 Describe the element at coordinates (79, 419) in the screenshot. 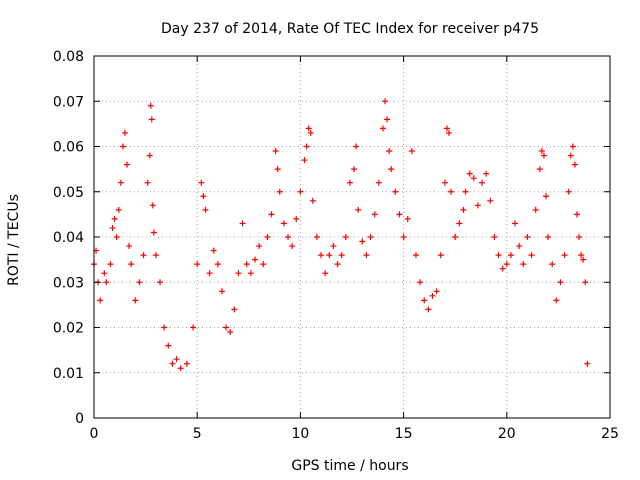

I see `y-tick-label: 0` at that location.